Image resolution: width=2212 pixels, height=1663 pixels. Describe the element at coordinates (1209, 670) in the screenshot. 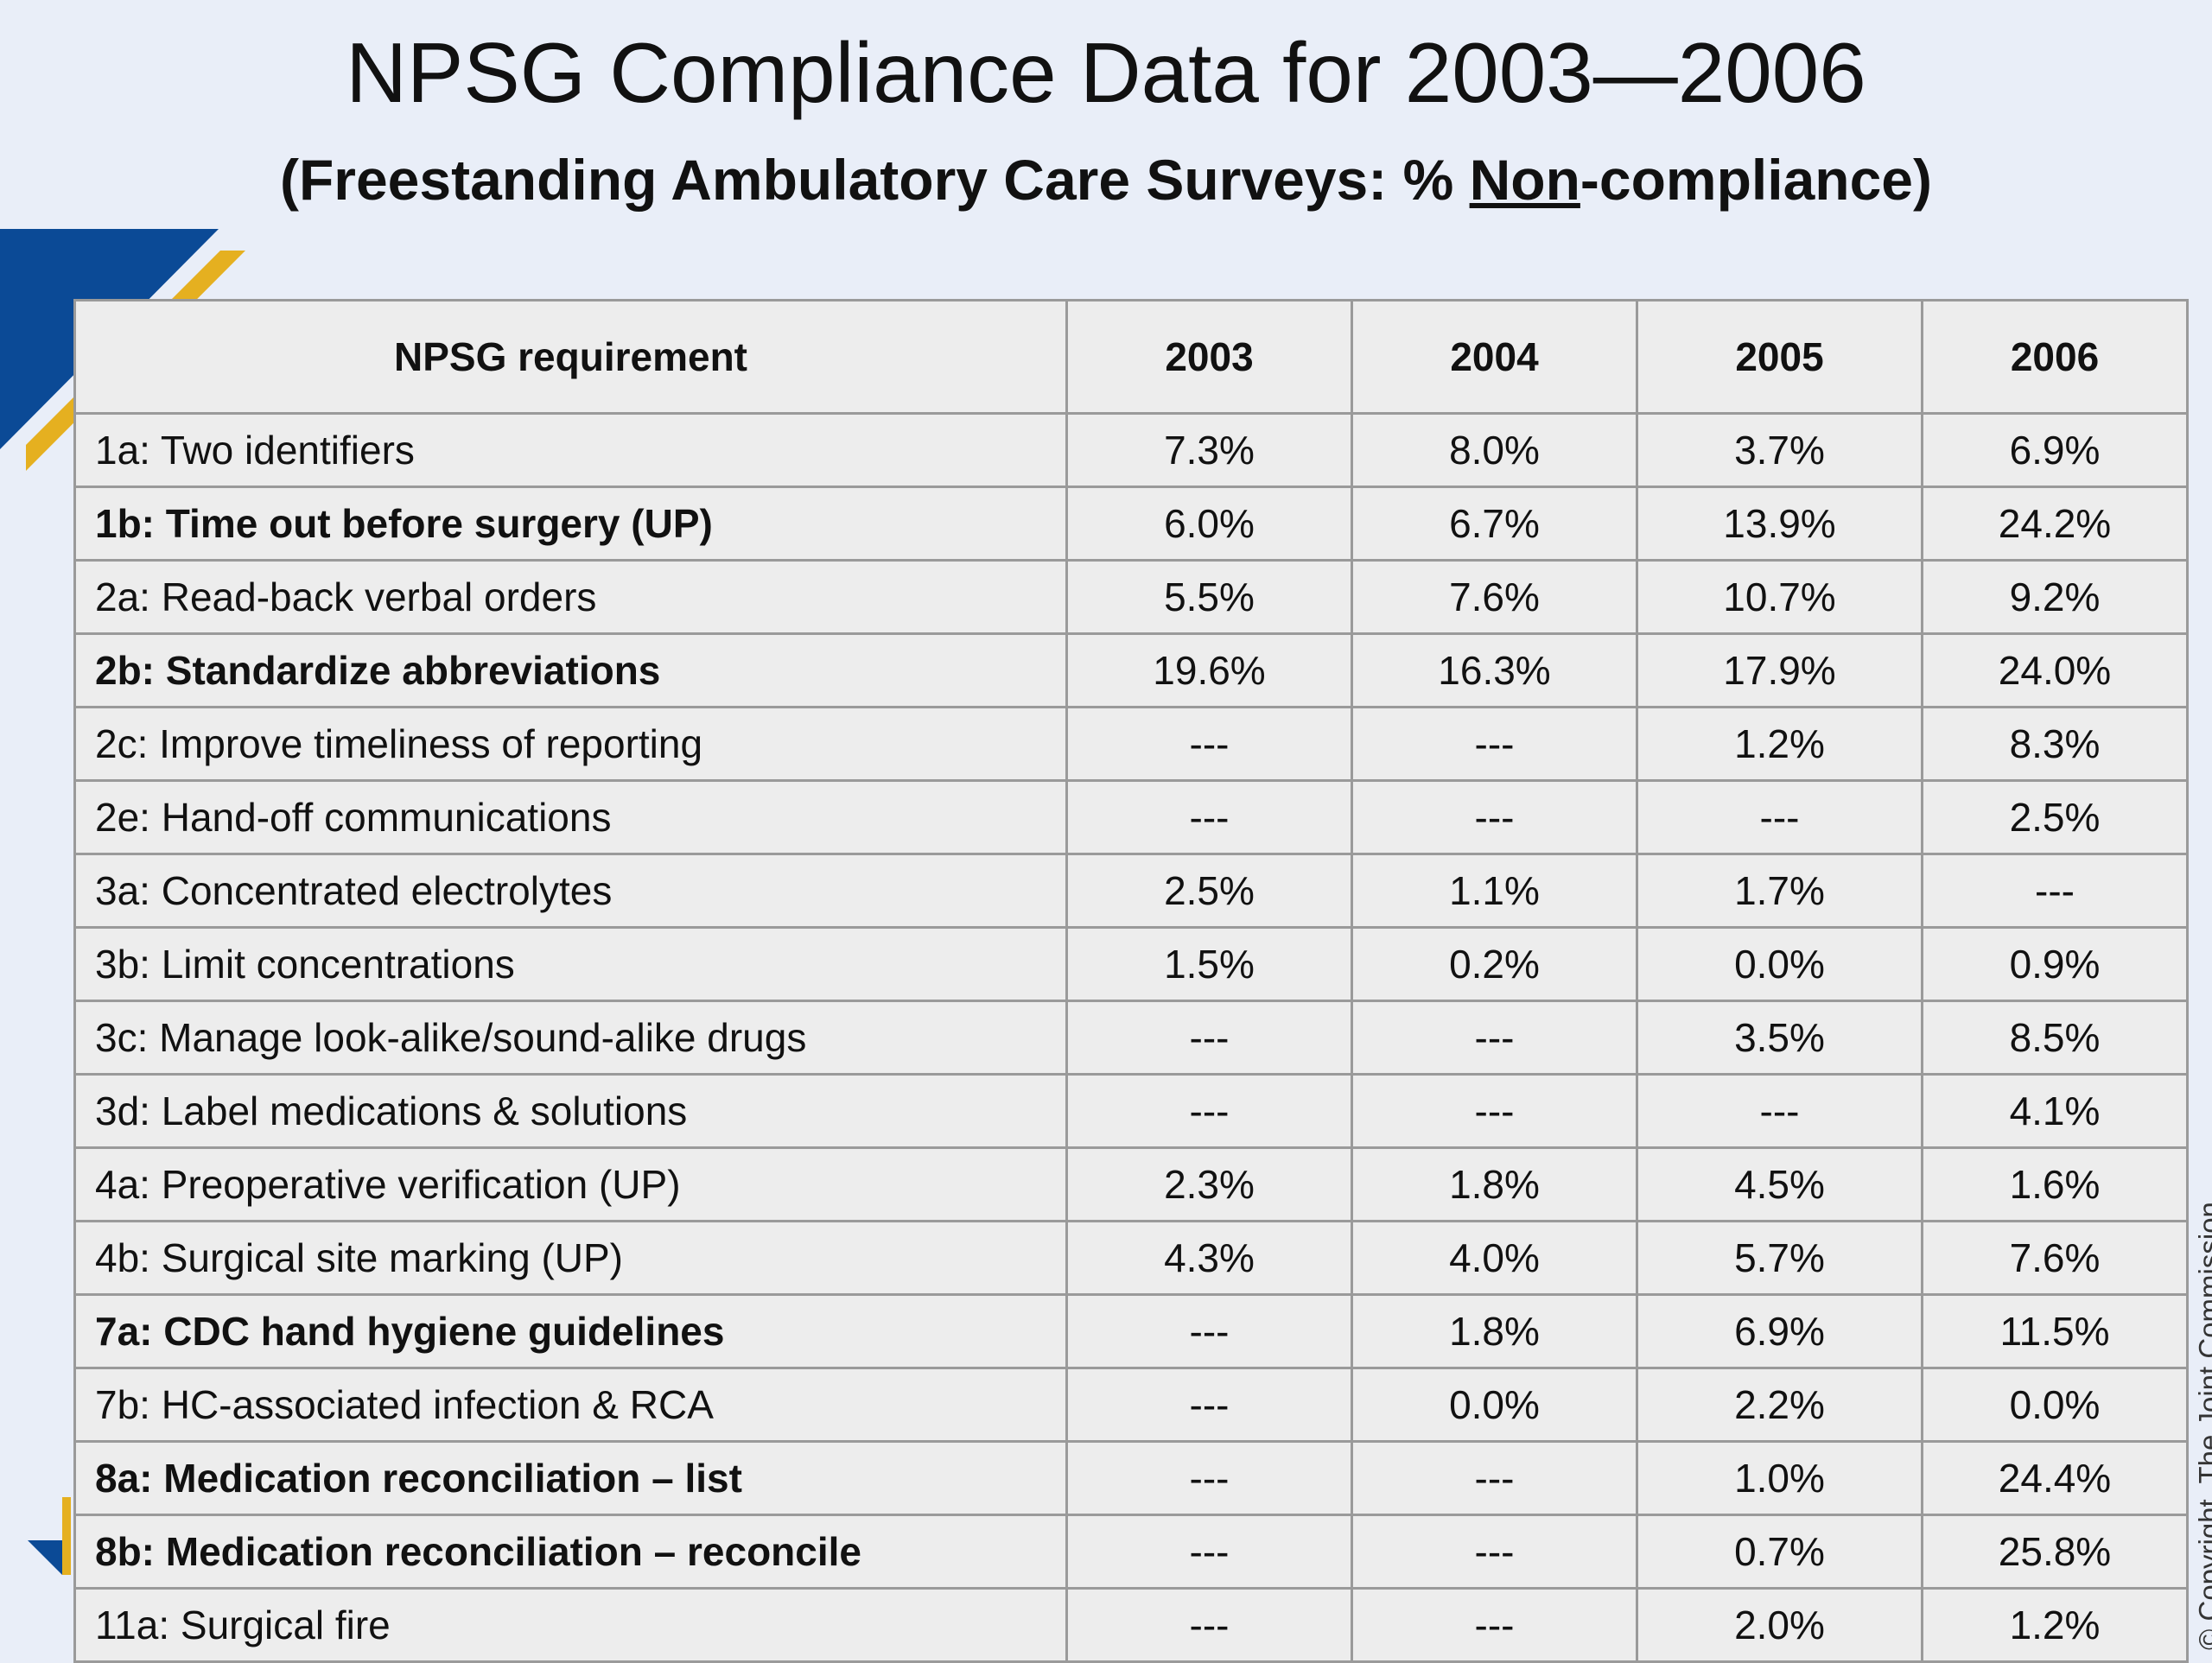

I see `value-cell: 19.6%` at that location.